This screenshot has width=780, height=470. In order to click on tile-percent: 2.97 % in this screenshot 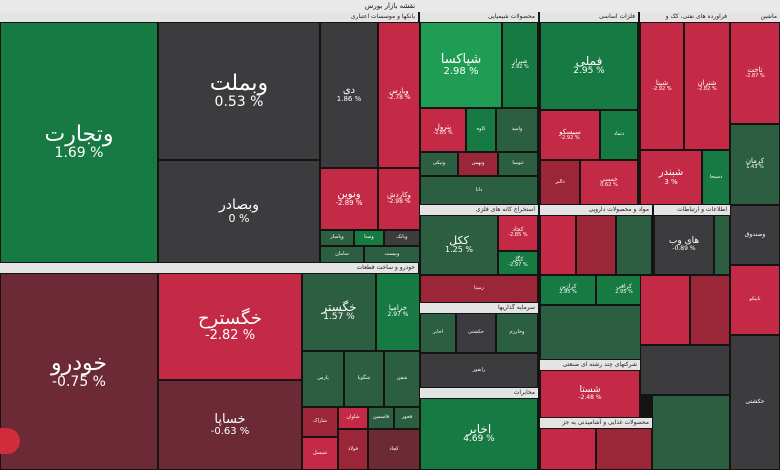, I will do `click(398, 315)`.